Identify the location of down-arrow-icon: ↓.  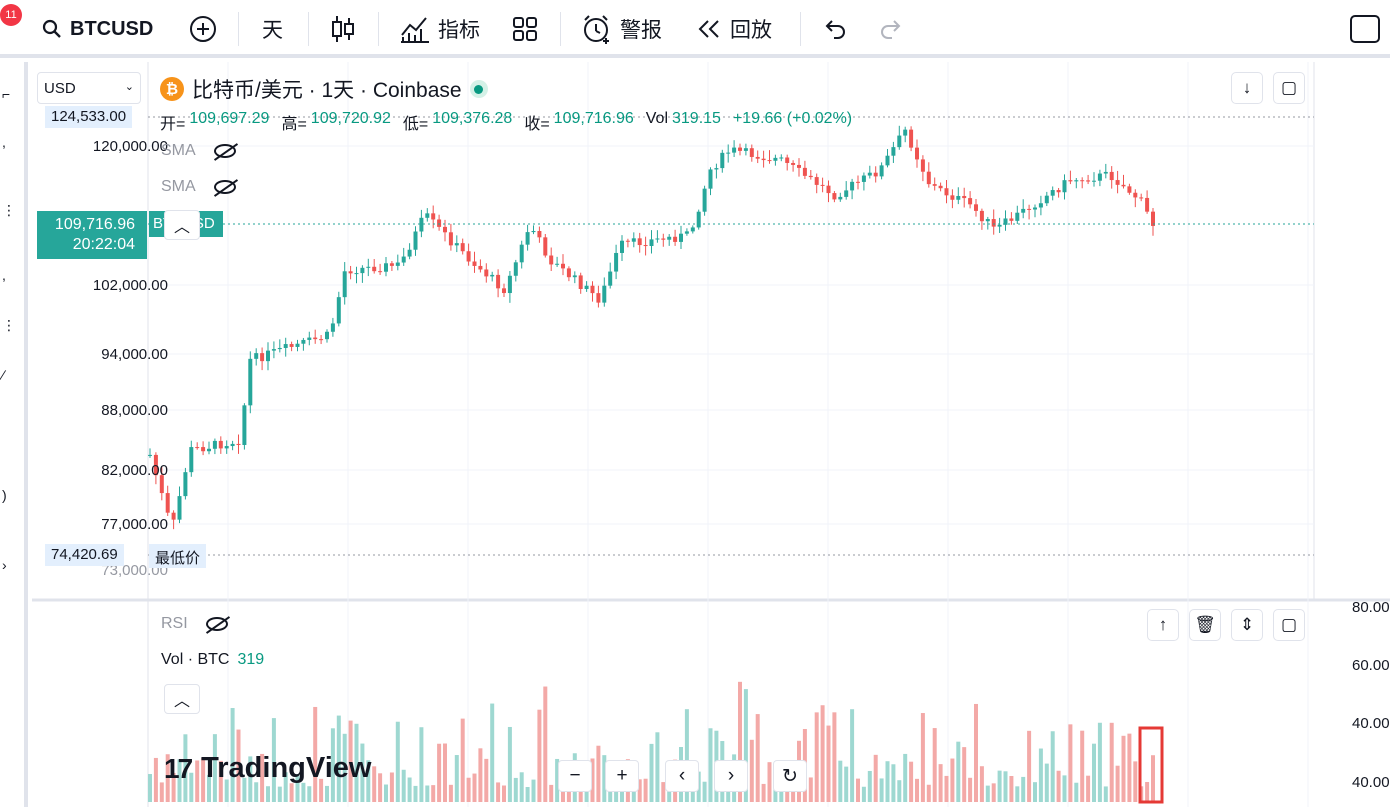
(1247, 87).